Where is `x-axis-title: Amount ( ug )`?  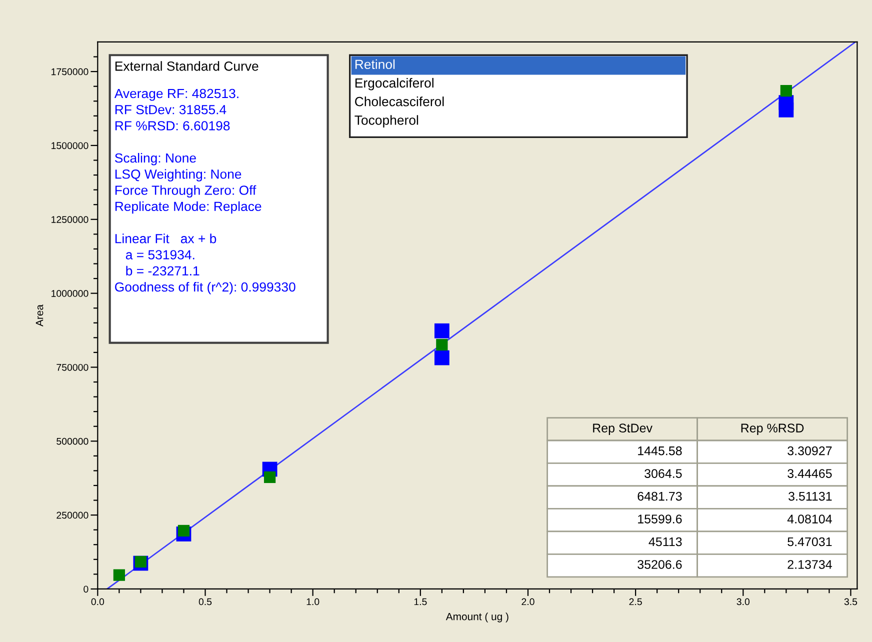
x-axis-title: Amount ( ug ) is located at coordinates (477, 617).